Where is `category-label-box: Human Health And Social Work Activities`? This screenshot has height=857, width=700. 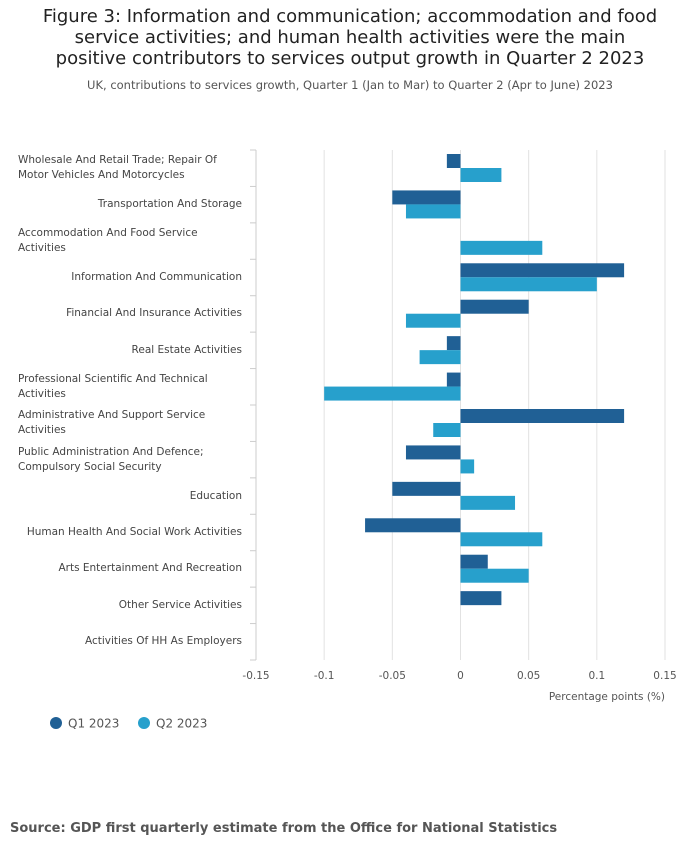 category-label-box: Human Health And Social Work Activities is located at coordinates (130, 532).